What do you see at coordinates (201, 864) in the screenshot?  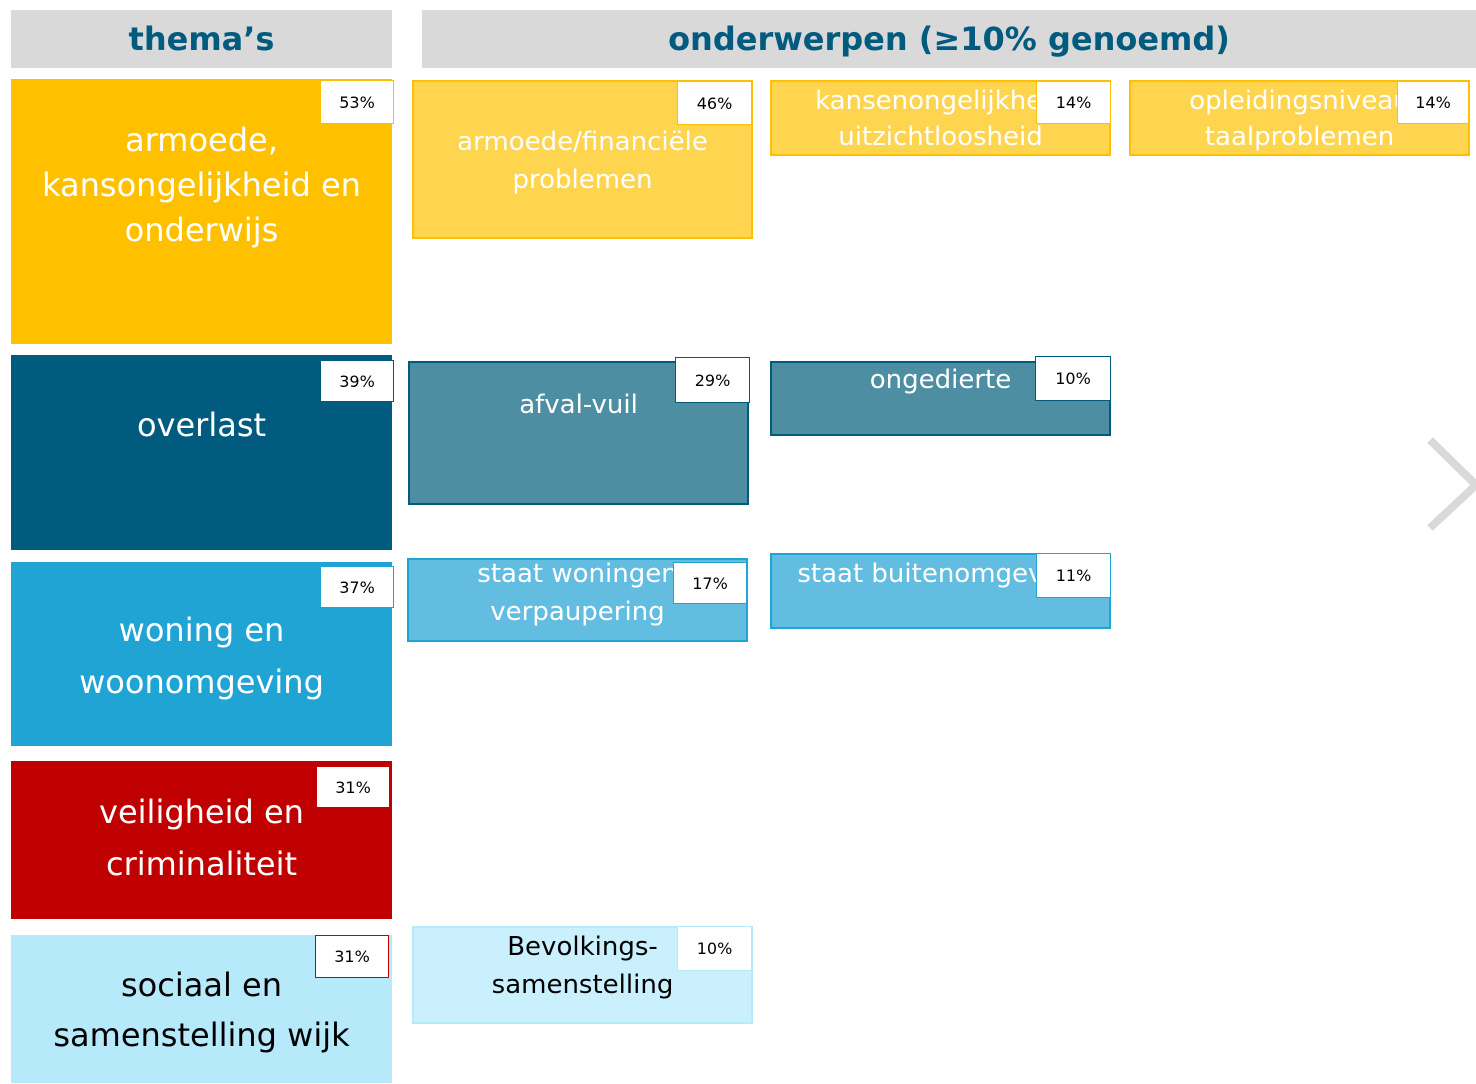 I see `theme-box-label: criminaliteit` at bounding box center [201, 864].